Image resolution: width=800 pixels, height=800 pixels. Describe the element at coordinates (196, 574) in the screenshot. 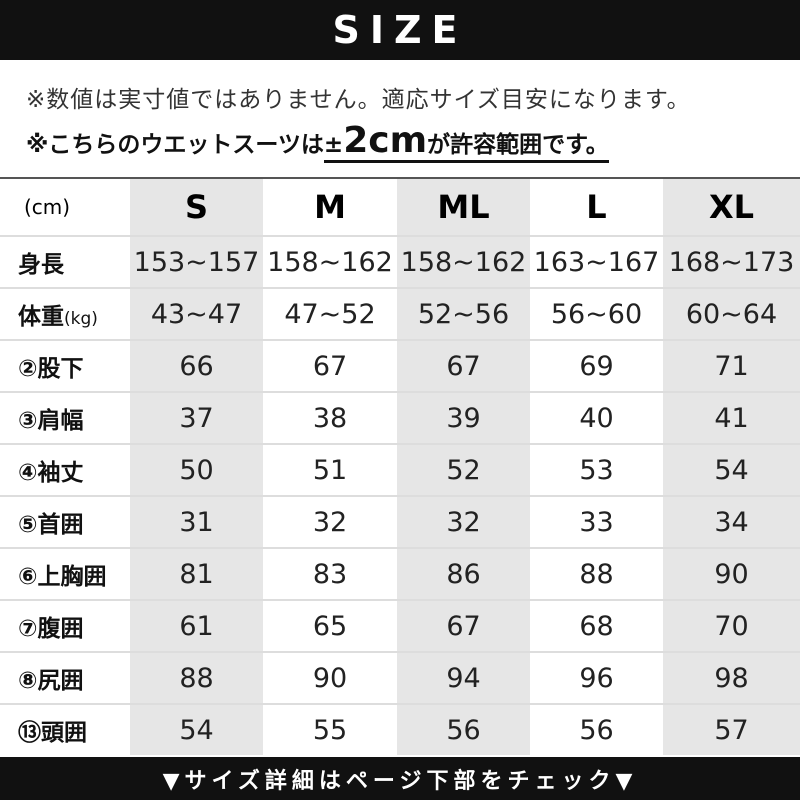

I see `table-cell: 81` at that location.